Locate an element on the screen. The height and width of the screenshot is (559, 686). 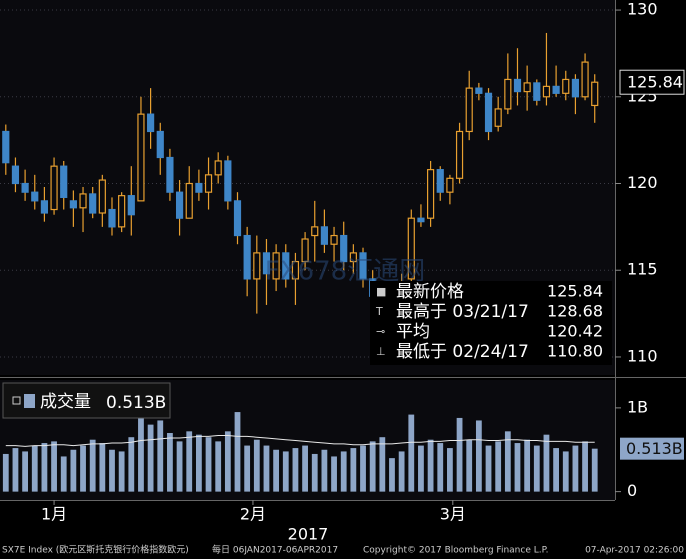
volume-legend-toggle is located at coordinates (16, 400).